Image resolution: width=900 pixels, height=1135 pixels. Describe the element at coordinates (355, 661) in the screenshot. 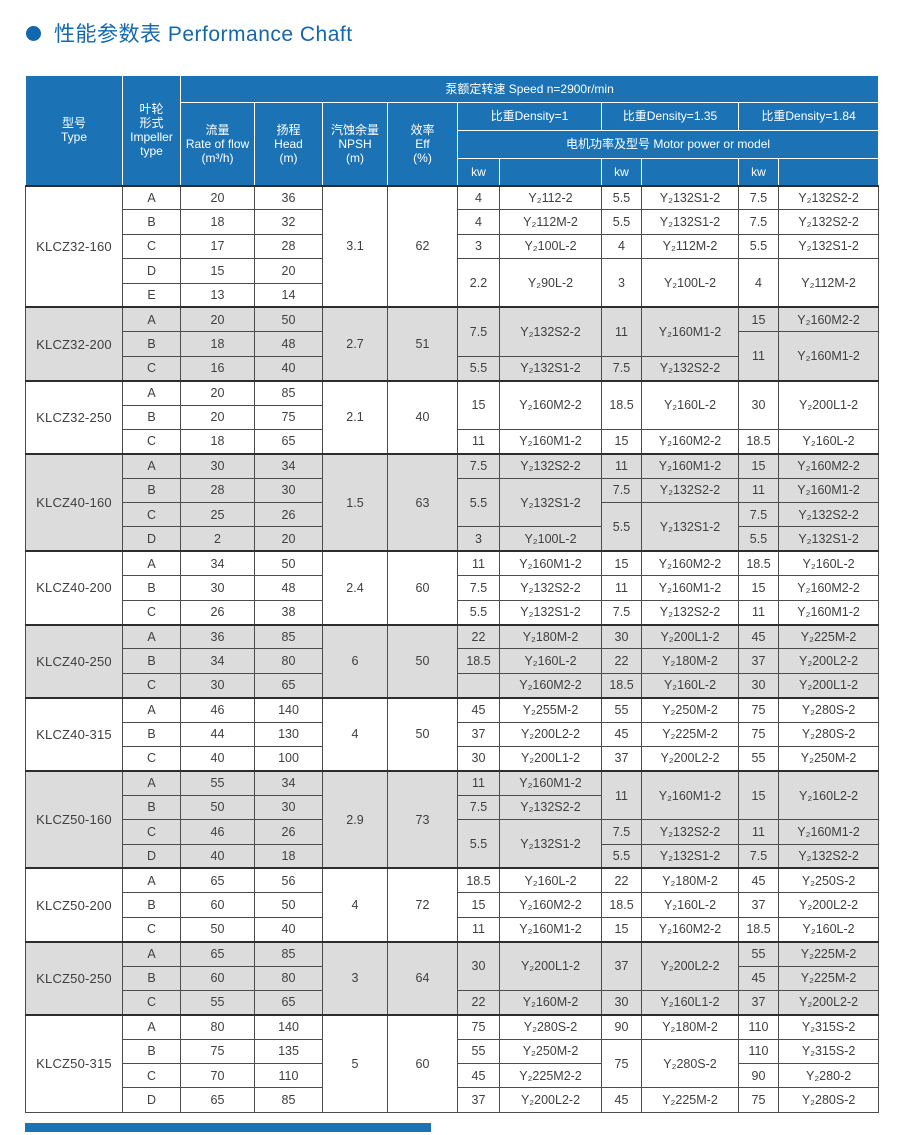

I see `cell-npsh: 6` at that location.